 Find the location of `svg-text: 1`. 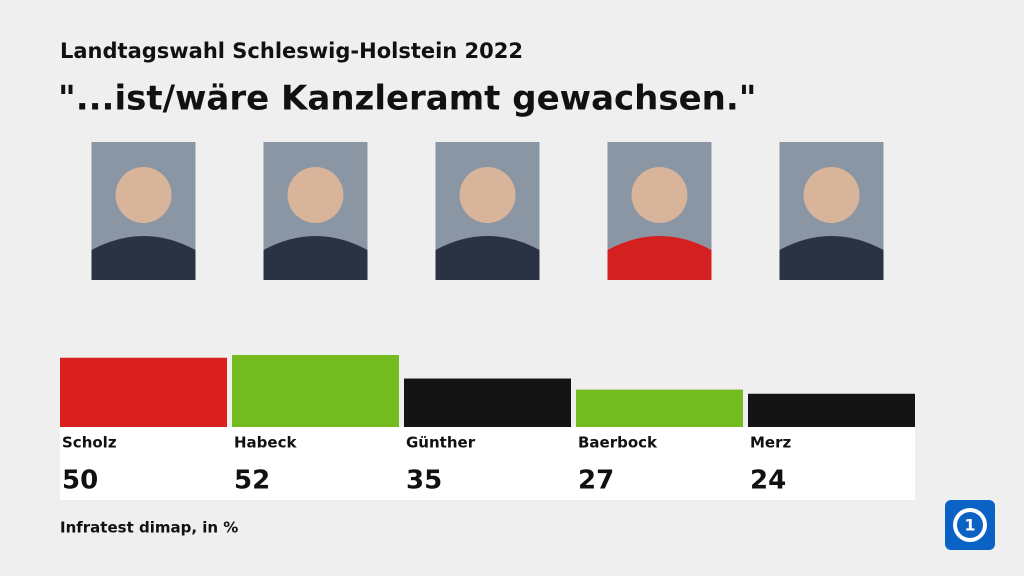

svg-text: 1 is located at coordinates (969, 525).